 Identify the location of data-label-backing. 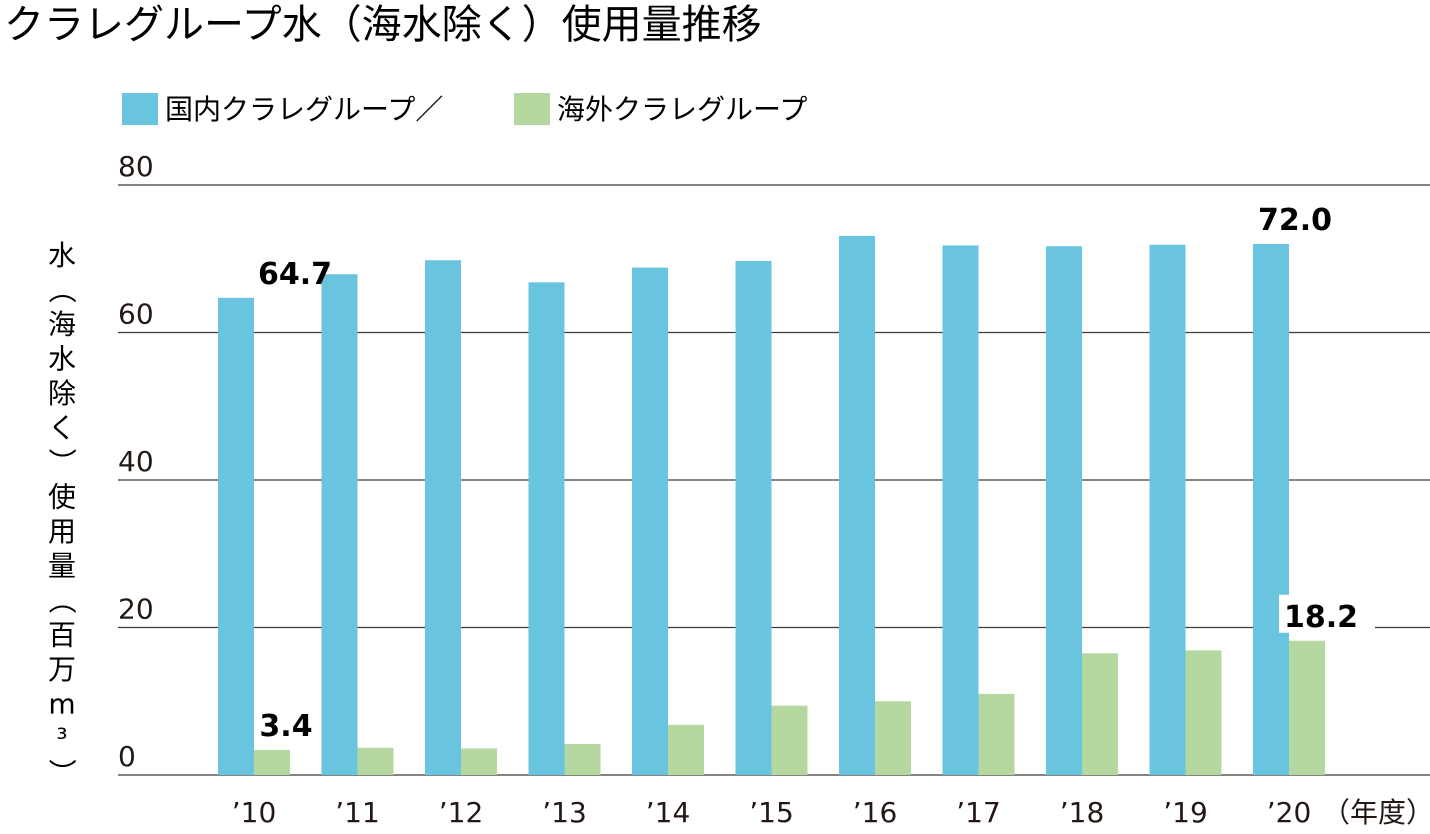
(1327, 613).